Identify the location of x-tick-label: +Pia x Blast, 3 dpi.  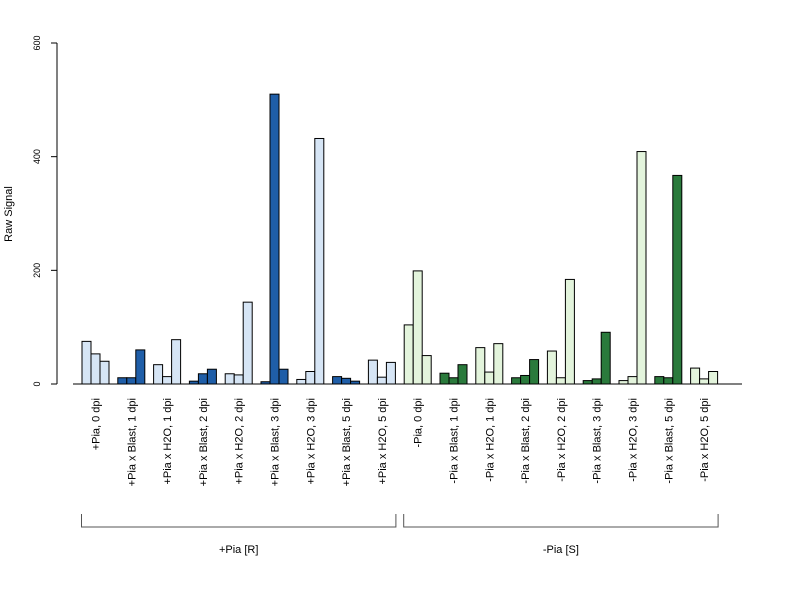
(276, 442).